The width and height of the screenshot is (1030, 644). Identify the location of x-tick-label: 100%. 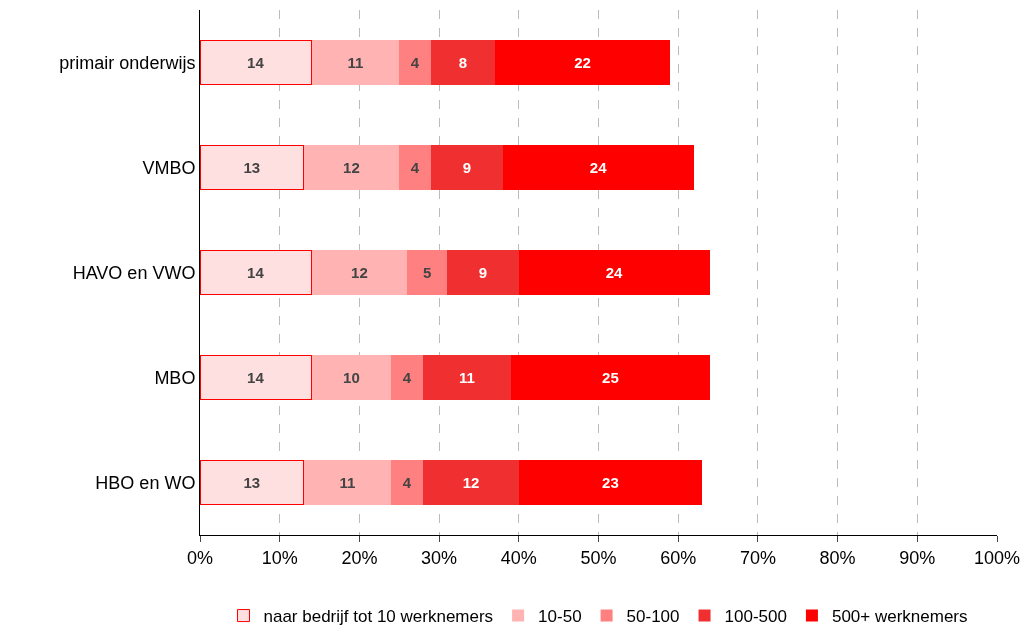
(997, 557).